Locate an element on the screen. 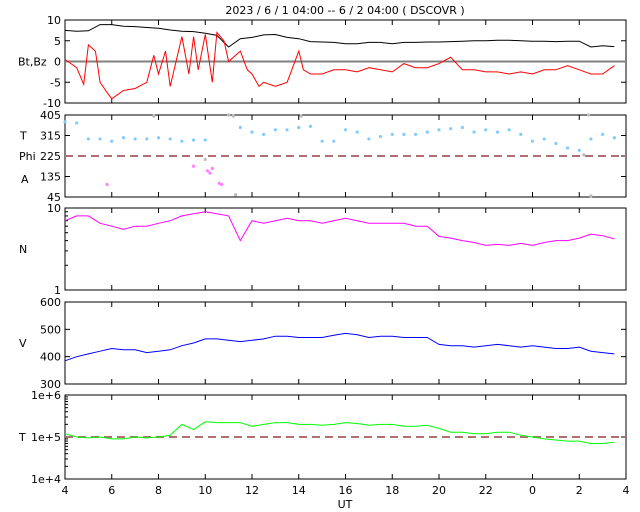 The height and width of the screenshot is (512, 640). y-tick-label: -10 is located at coordinates (52, 103).